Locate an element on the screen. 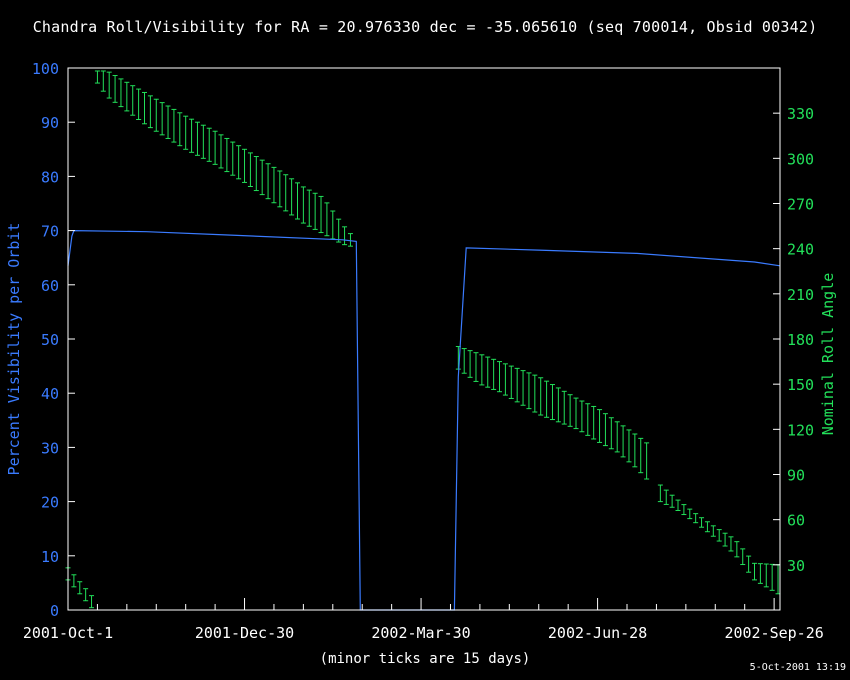 Image resolution: width=850 pixels, height=680 pixels. timestamp: 5-Oct-2001 13:19 is located at coordinates (797, 667).